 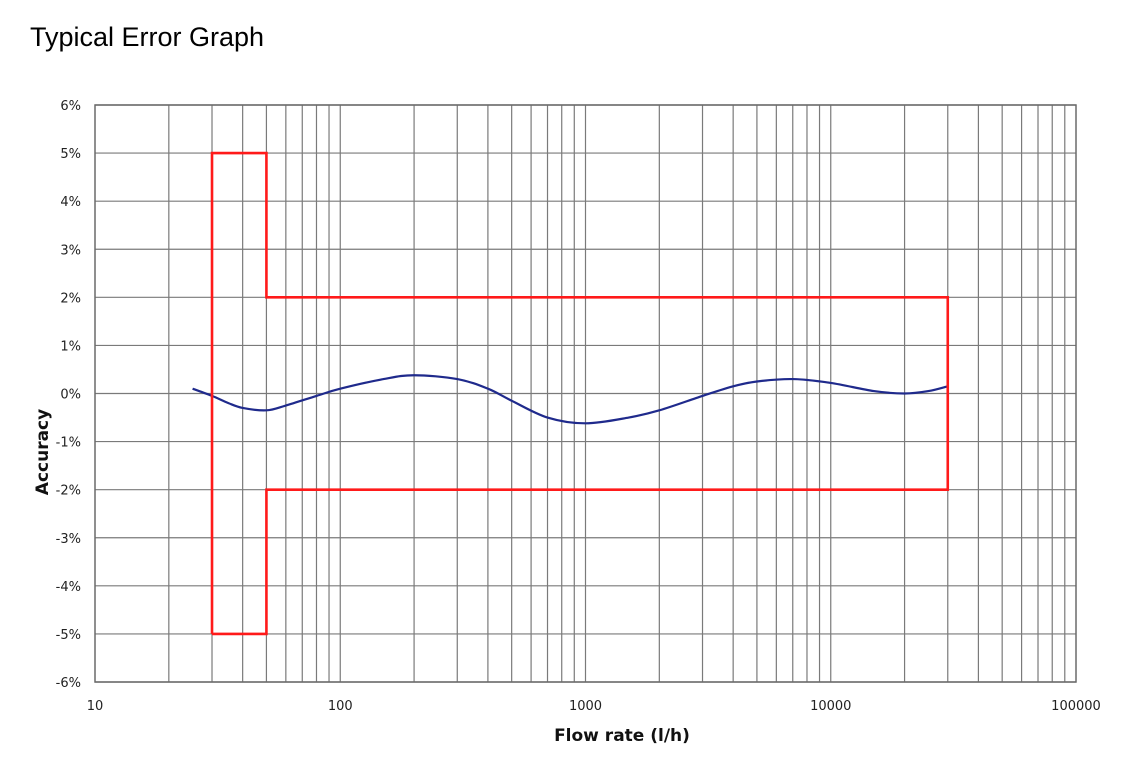 What do you see at coordinates (585, 706) in the screenshot?
I see `x-tick-label: 1000` at bounding box center [585, 706].